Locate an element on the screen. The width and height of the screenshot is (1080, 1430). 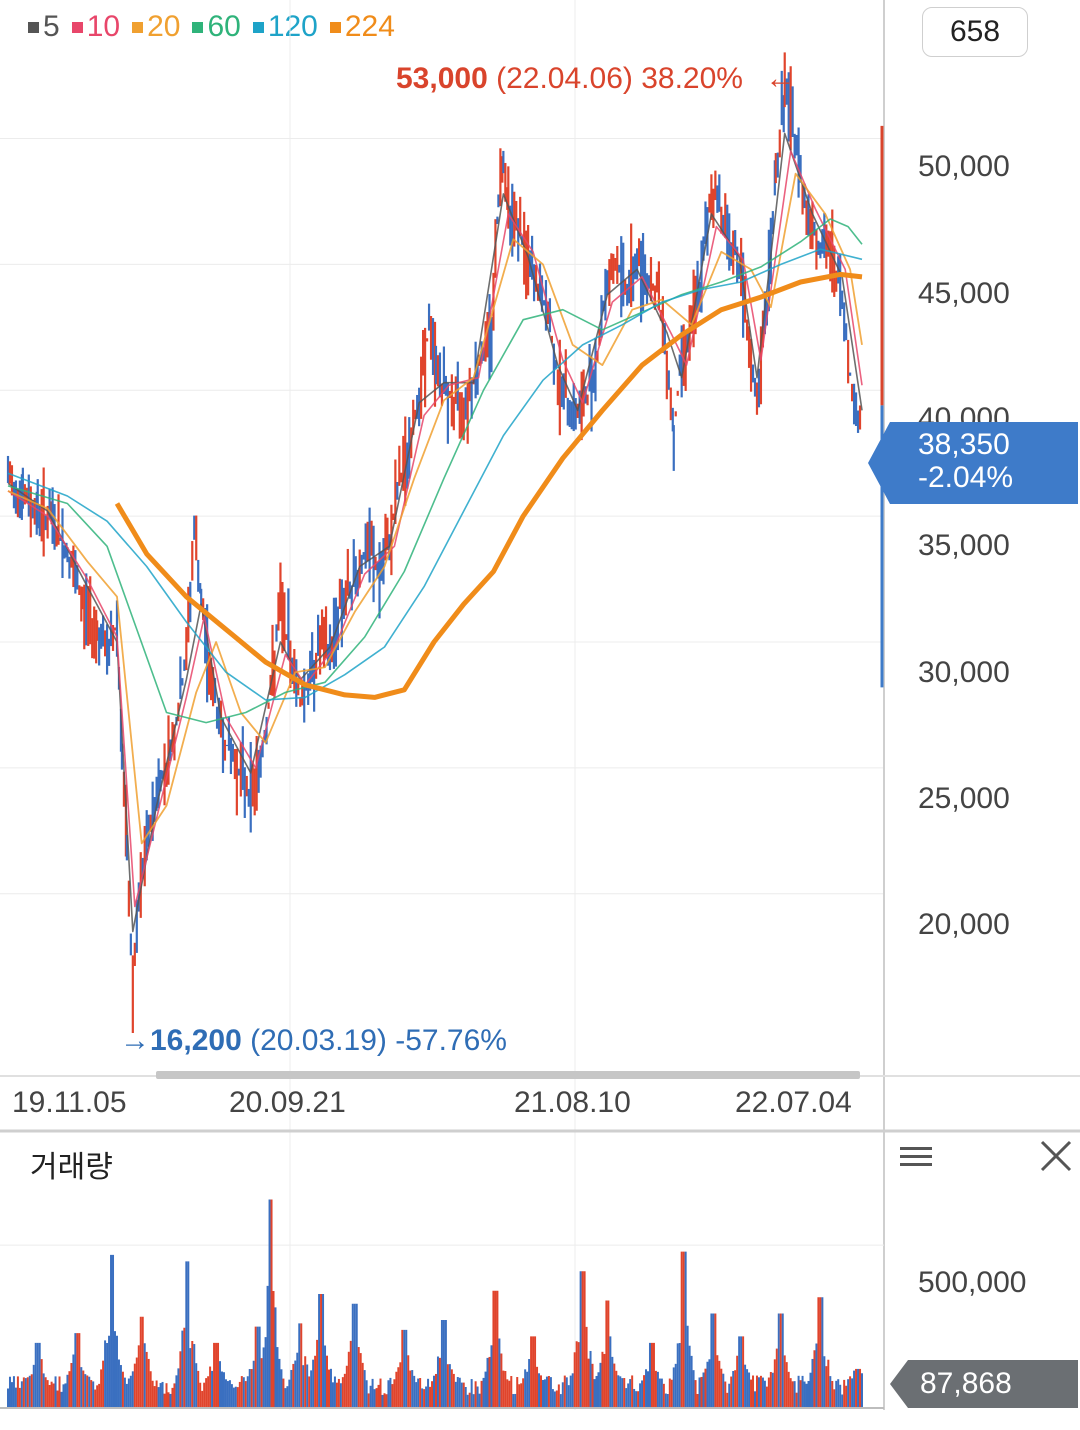
menu-icon is located at coordinates (916, 1156).